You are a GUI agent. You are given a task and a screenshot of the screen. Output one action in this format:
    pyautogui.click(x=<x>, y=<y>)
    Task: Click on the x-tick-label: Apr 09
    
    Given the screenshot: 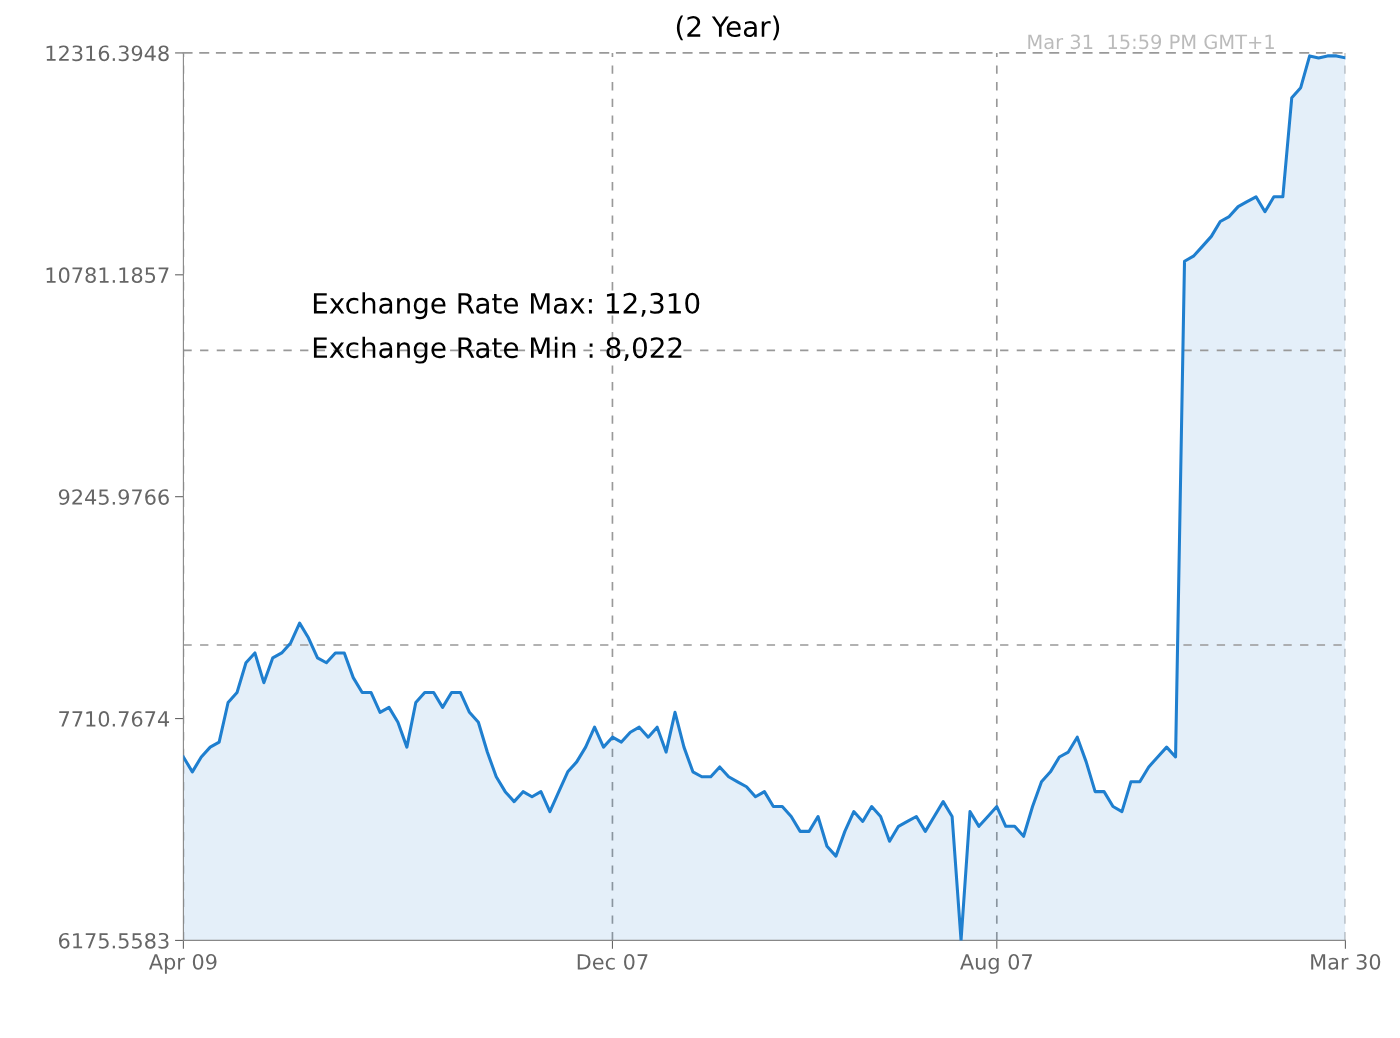 What is the action you would take?
    pyautogui.click(x=182, y=963)
    